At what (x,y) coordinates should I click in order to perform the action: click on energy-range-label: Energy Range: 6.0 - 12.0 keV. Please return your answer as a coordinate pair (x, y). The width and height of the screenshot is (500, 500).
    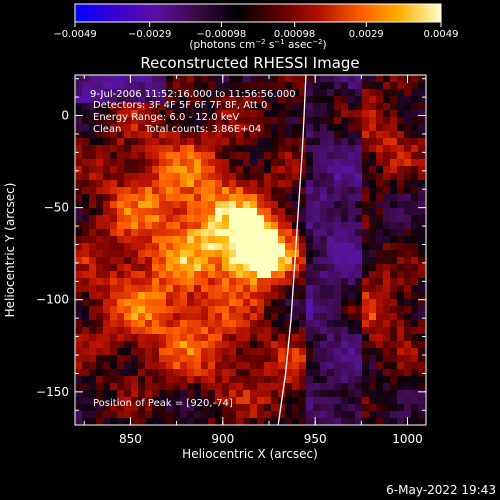
    Looking at the image, I should click on (166, 117).